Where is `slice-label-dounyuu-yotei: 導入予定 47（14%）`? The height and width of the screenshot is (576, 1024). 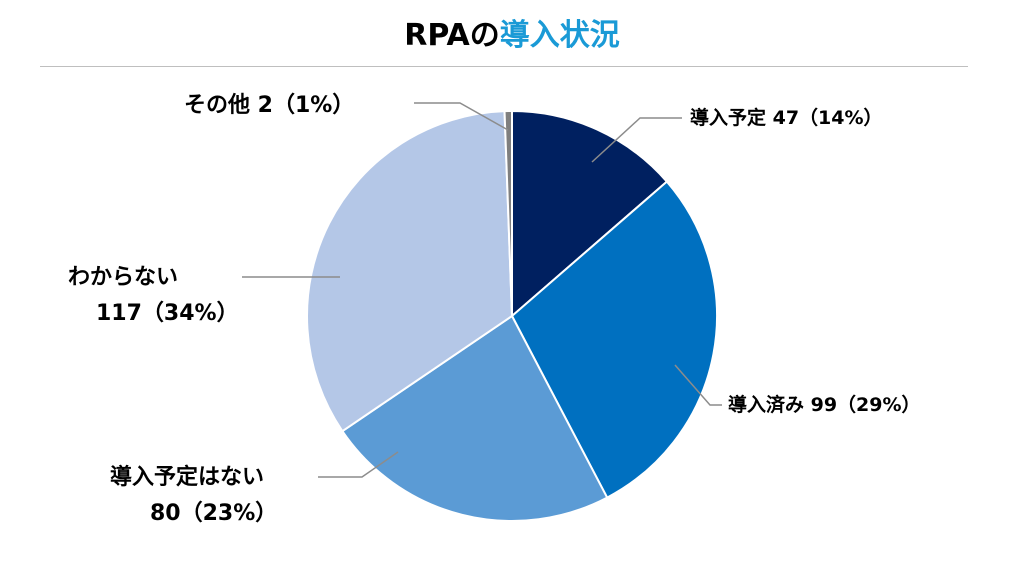
slice-label-dounyuu-yotei: 導入予定 47（14%） is located at coordinates (786, 118).